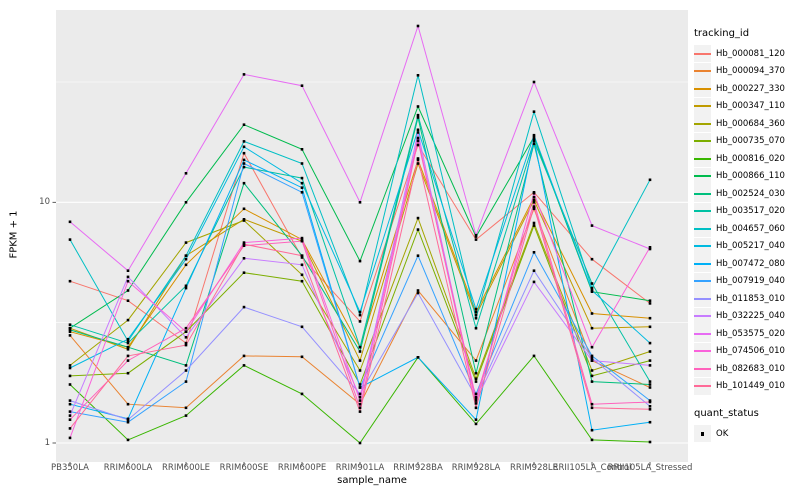  Describe the element at coordinates (746, 351) in the screenshot. I see `legend-item-Hb_074506_010: Hb_074506_010` at that location.